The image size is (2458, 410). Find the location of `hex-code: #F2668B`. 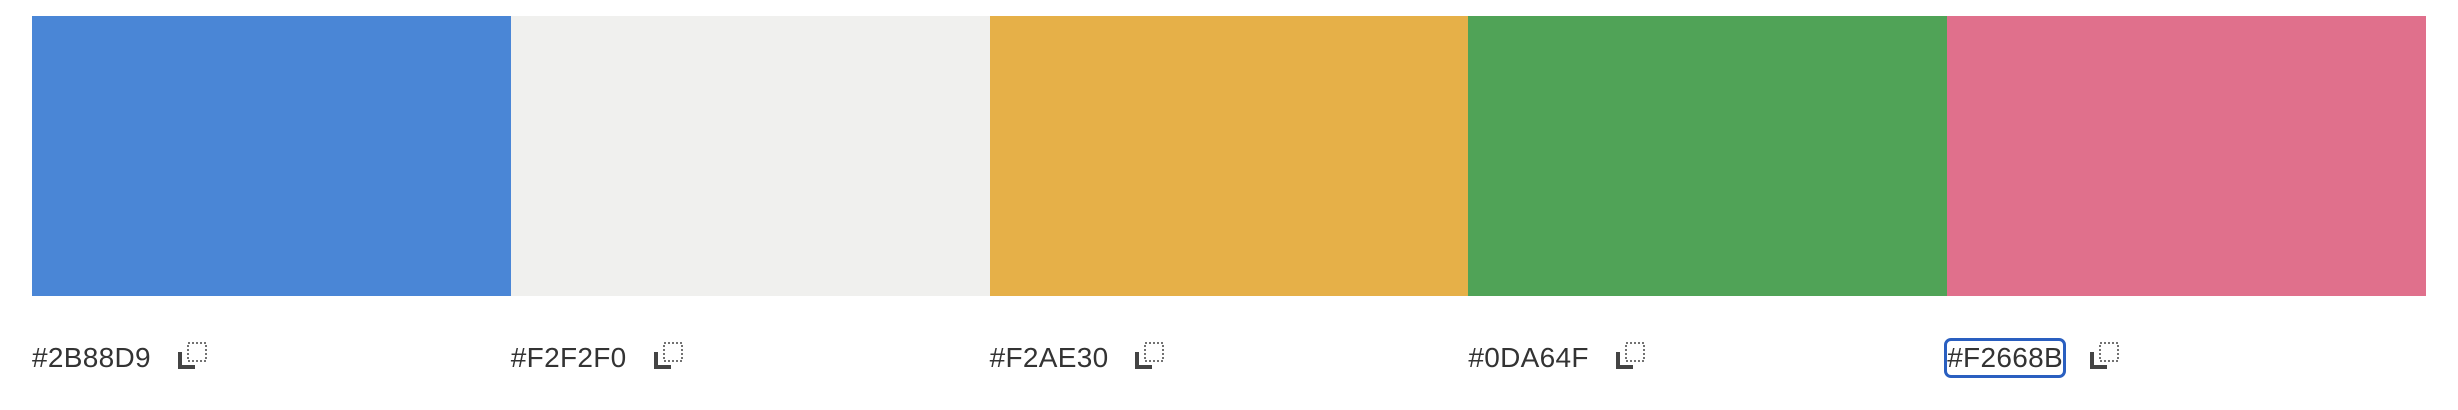

hex-code: #F2668B is located at coordinates (2005, 358).